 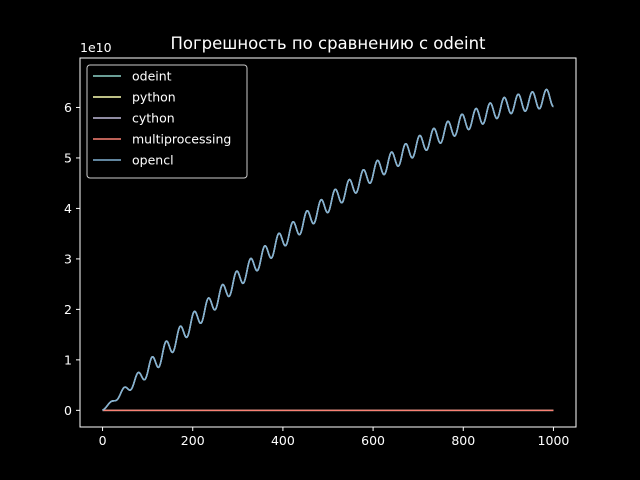 I want to click on legend: odeint python cython multiprocessing opencl, so click(x=167, y=121).